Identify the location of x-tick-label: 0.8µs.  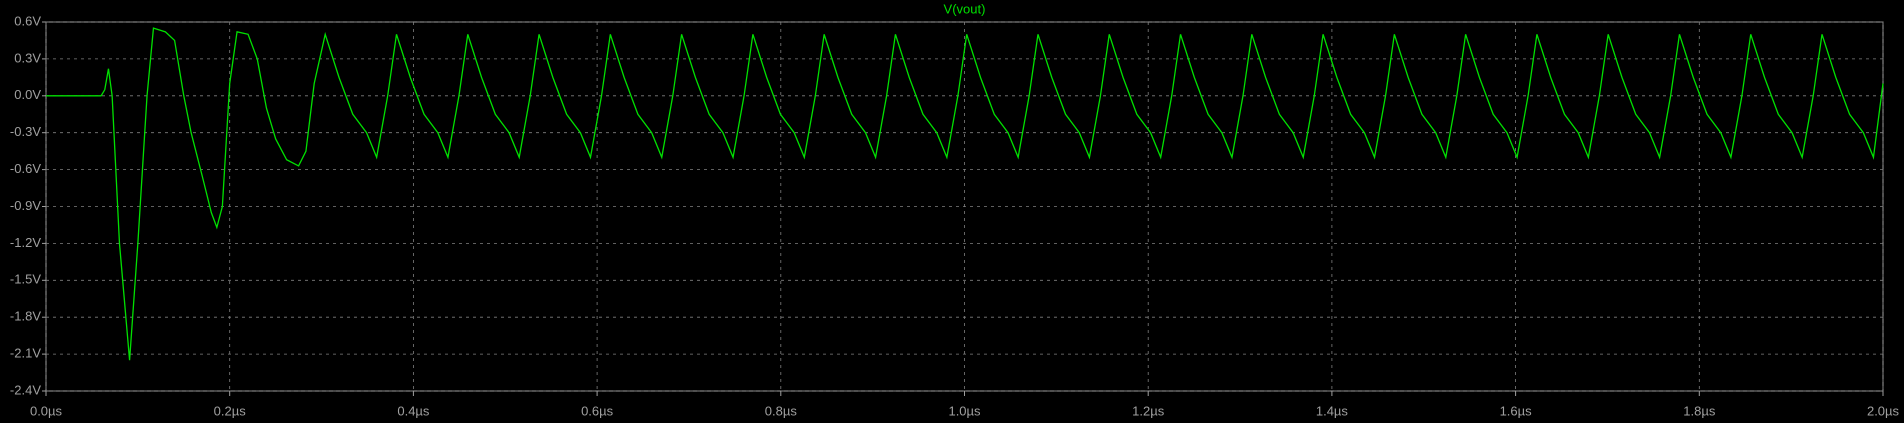
(781, 410).